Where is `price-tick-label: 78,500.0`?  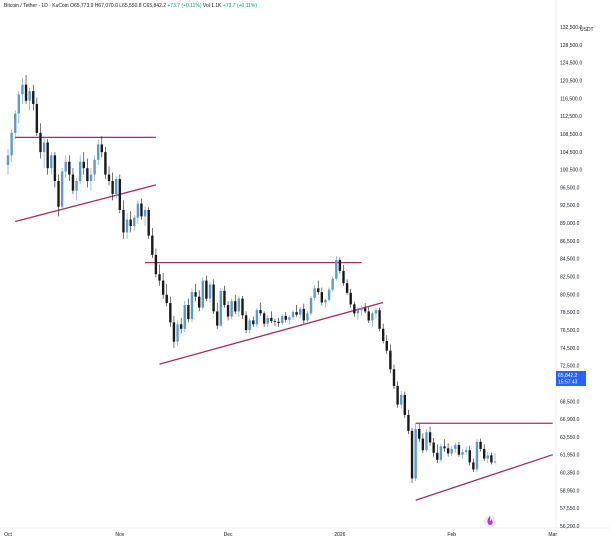 price-tick-label: 78,500.0 is located at coordinates (570, 313).